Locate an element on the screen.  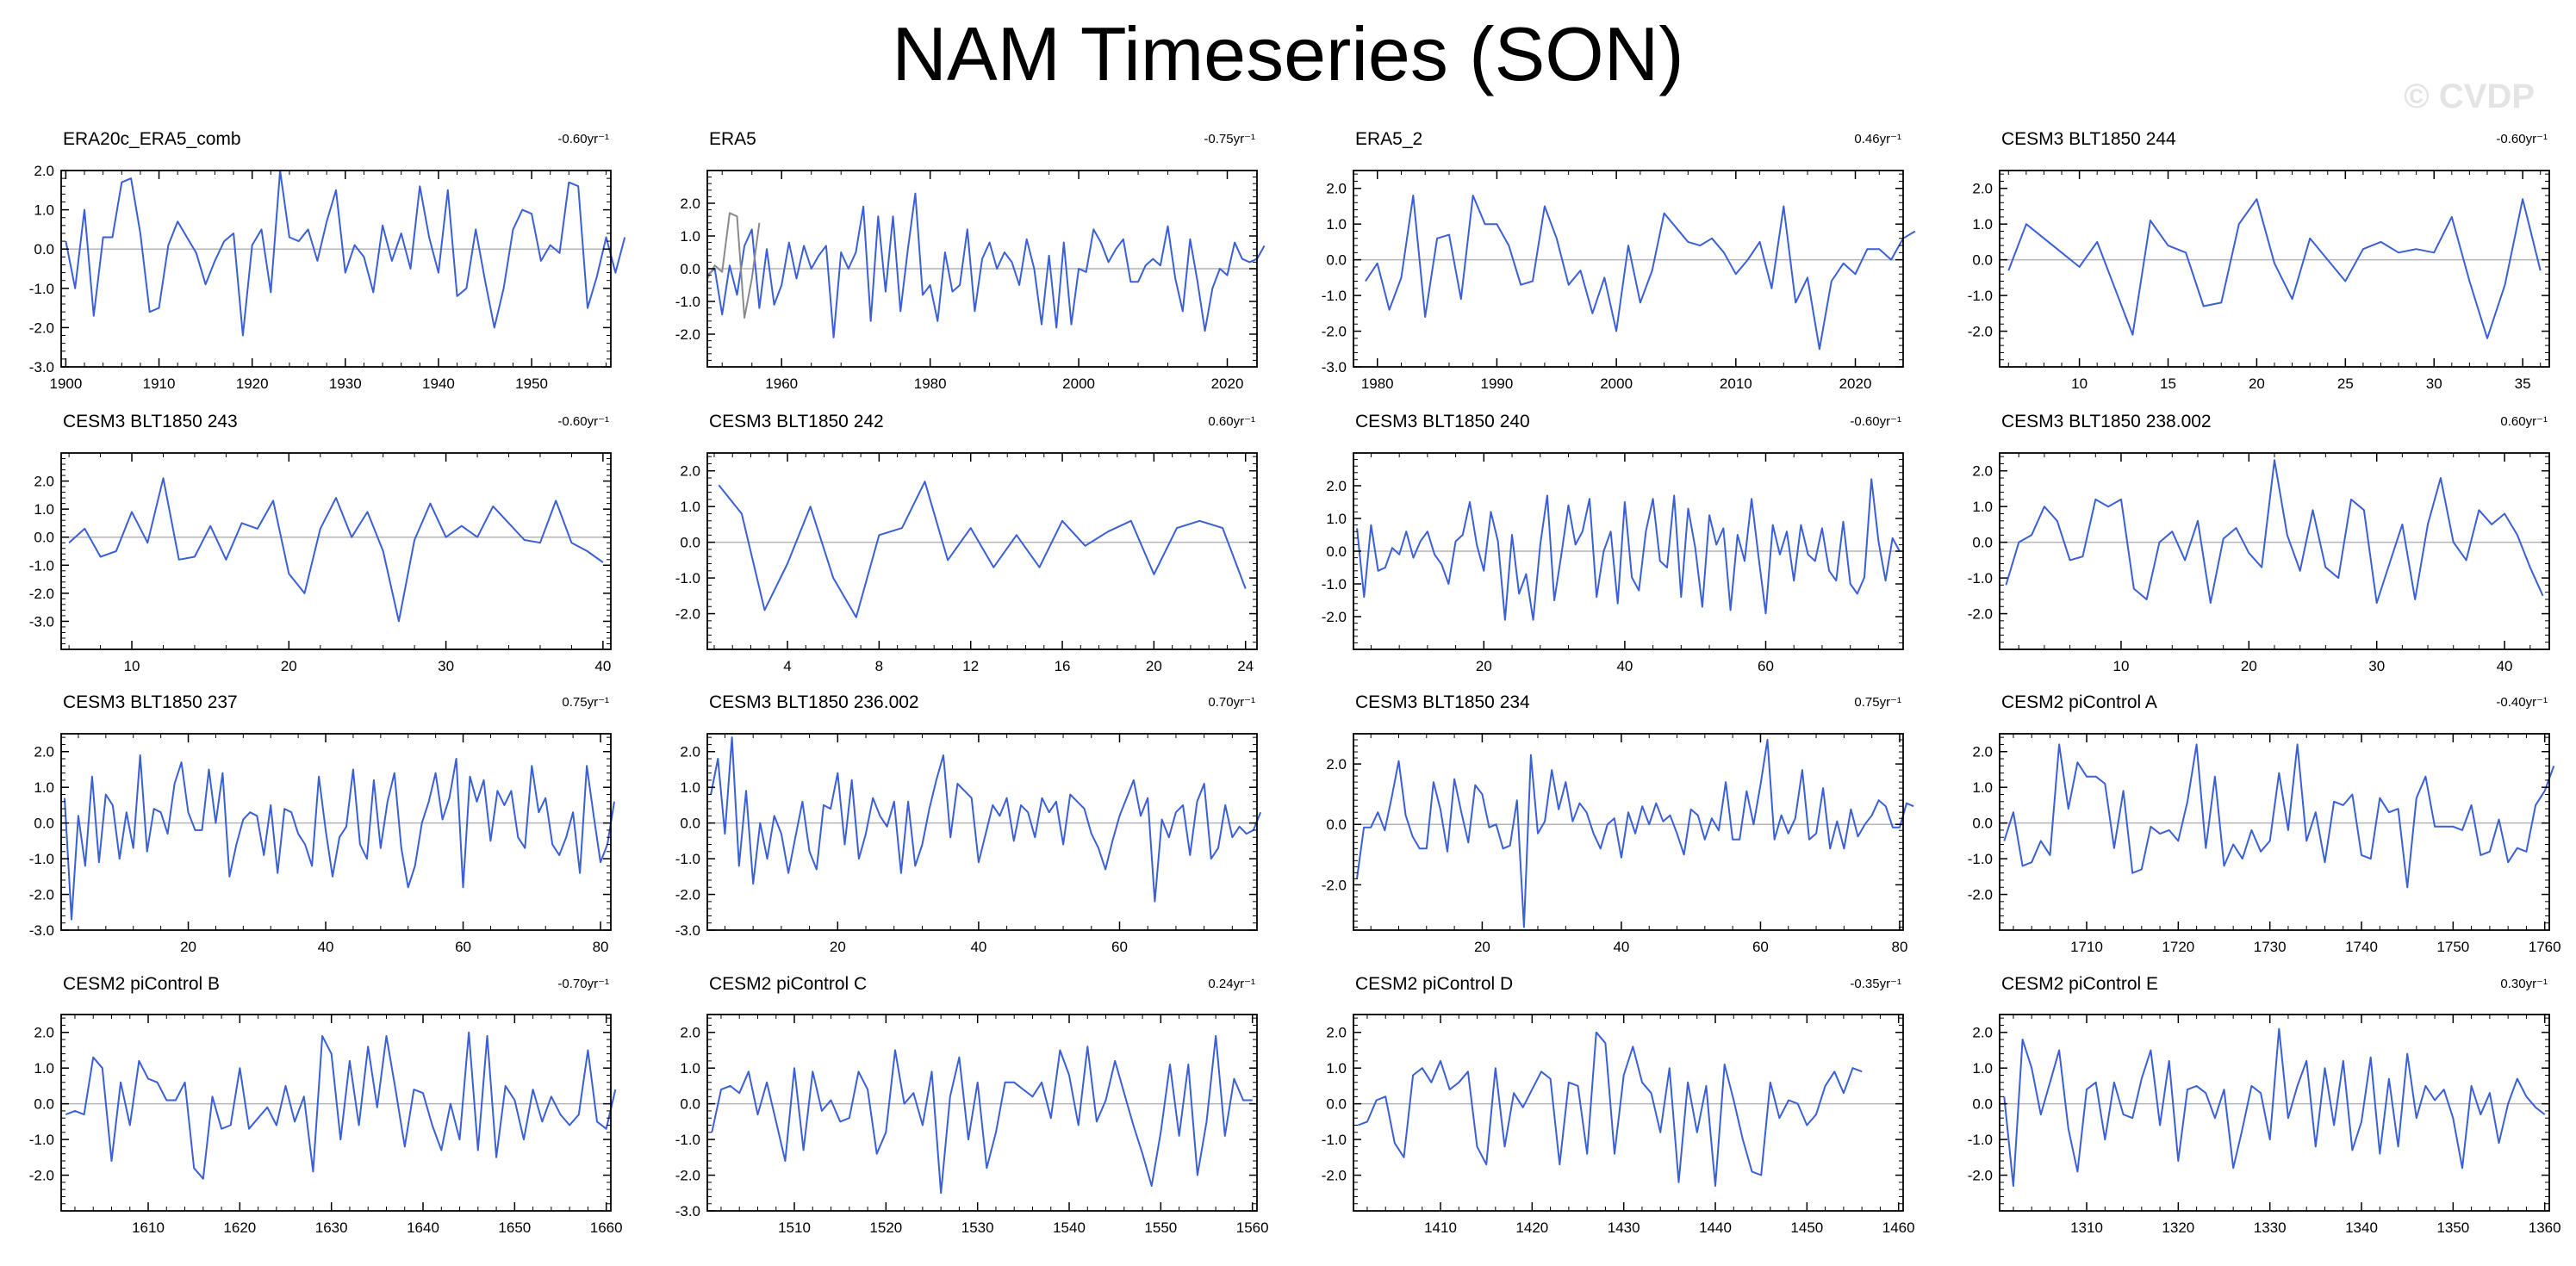
panel-title: CESM2 piControl C is located at coordinates (788, 984).